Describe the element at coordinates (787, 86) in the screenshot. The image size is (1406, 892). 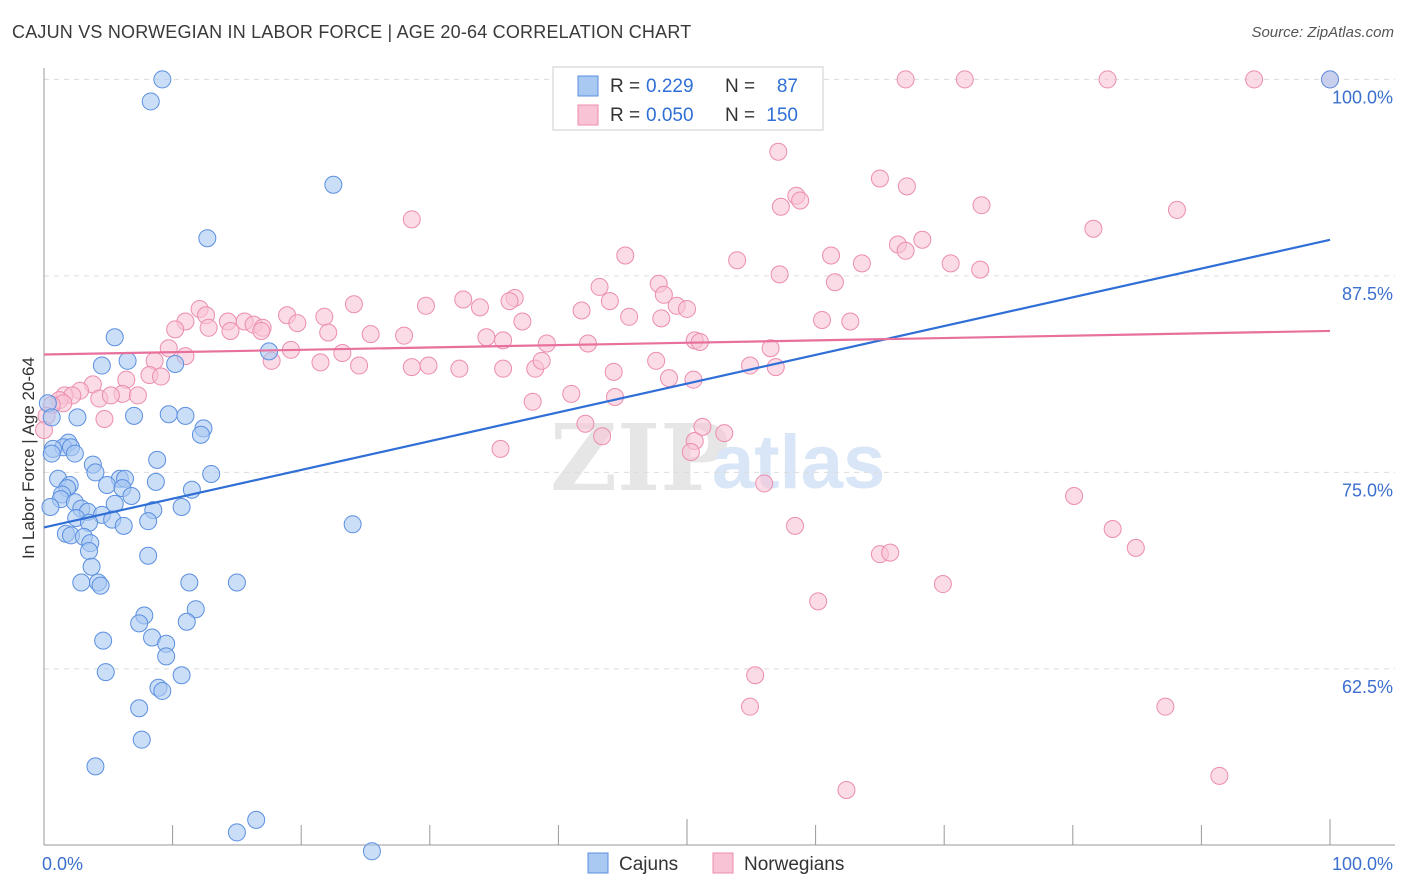
I see `legend-n-value: 87` at that location.